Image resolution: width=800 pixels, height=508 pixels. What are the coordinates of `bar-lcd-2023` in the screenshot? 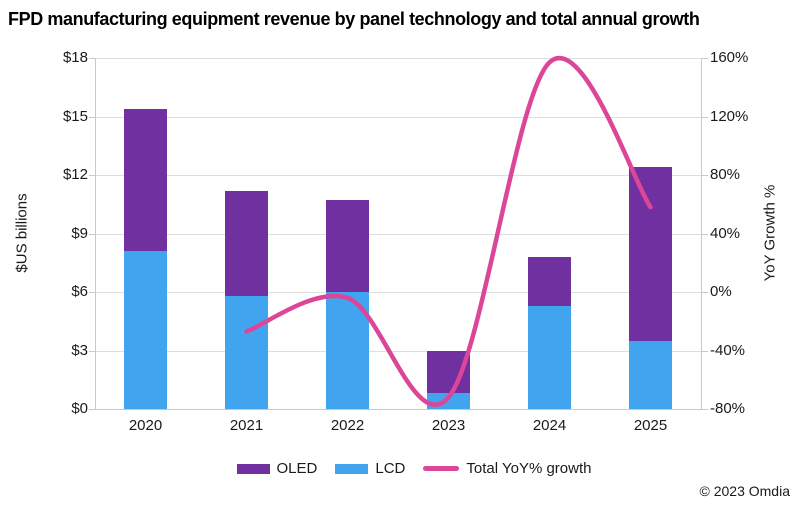 It's located at (448, 401).